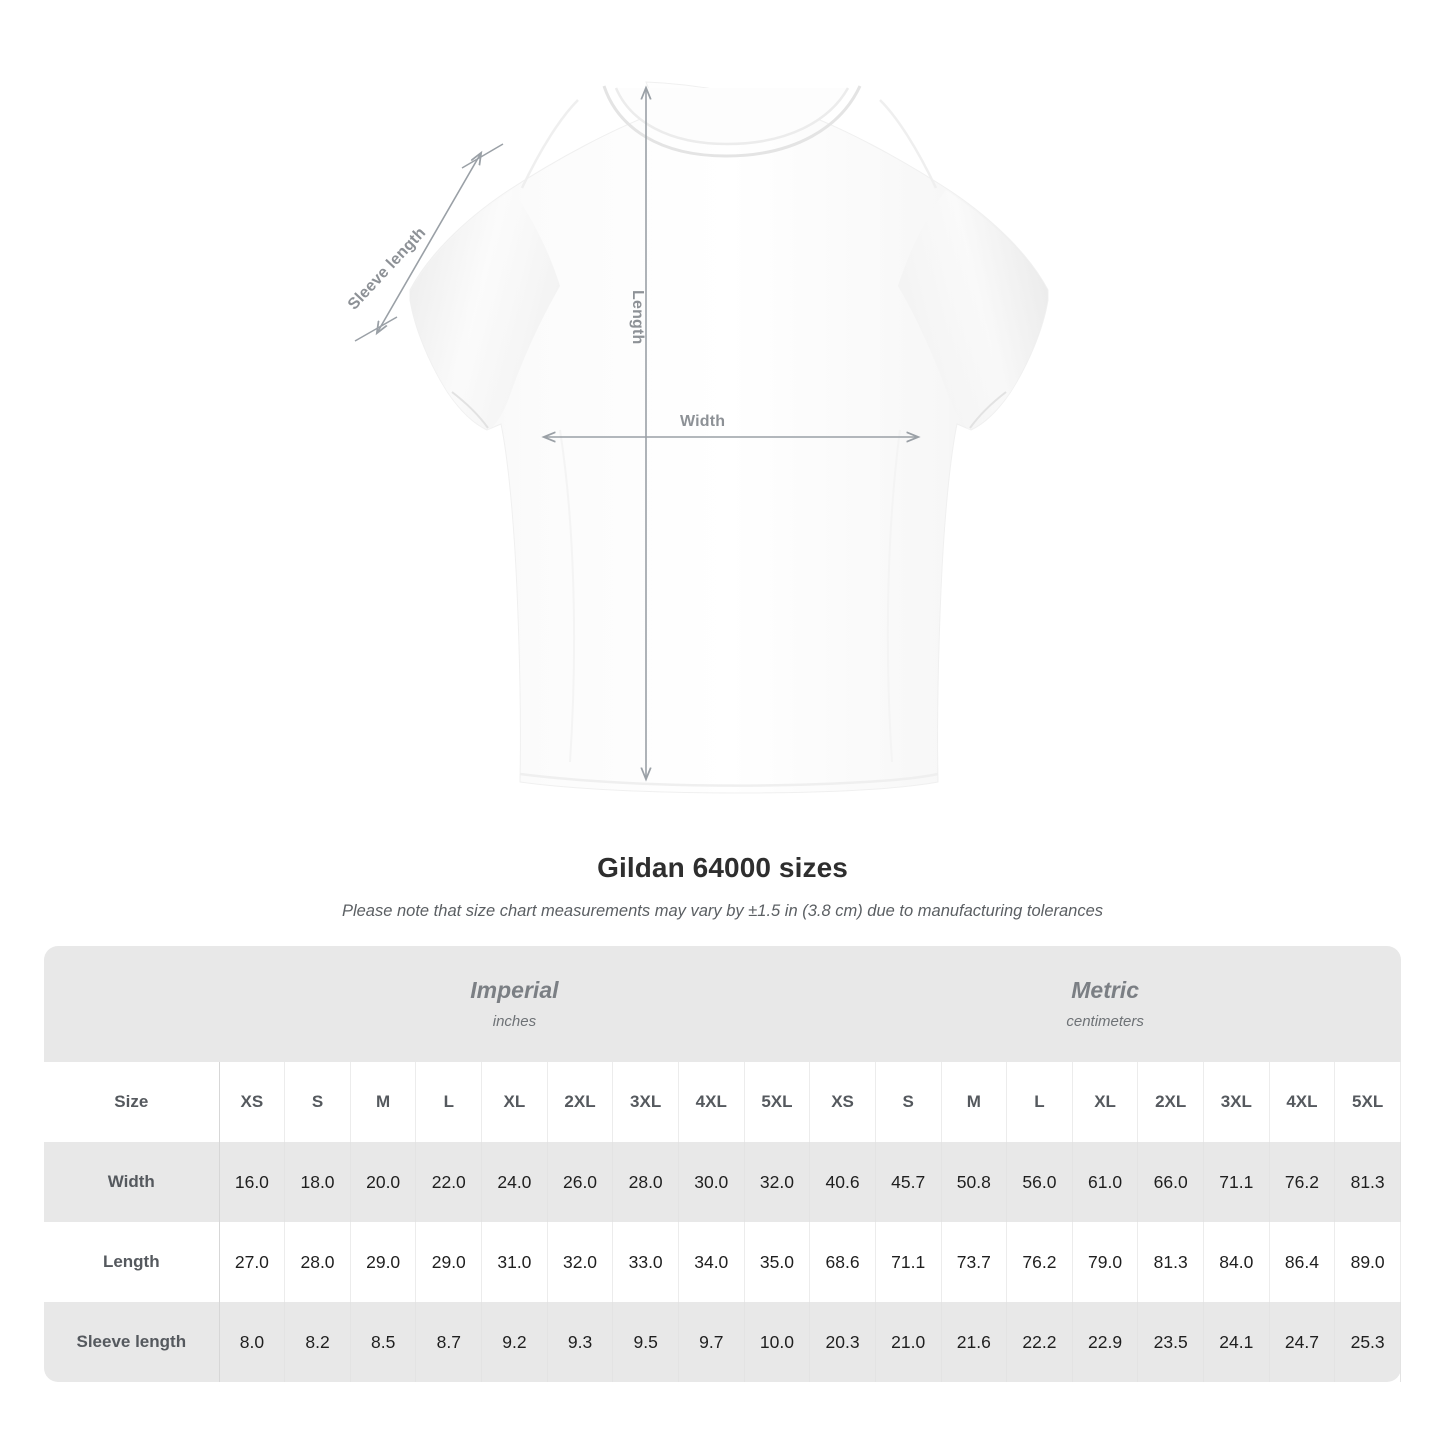 The width and height of the screenshot is (1445, 1445). I want to click on cell-metric: 21.6, so click(974, 1342).